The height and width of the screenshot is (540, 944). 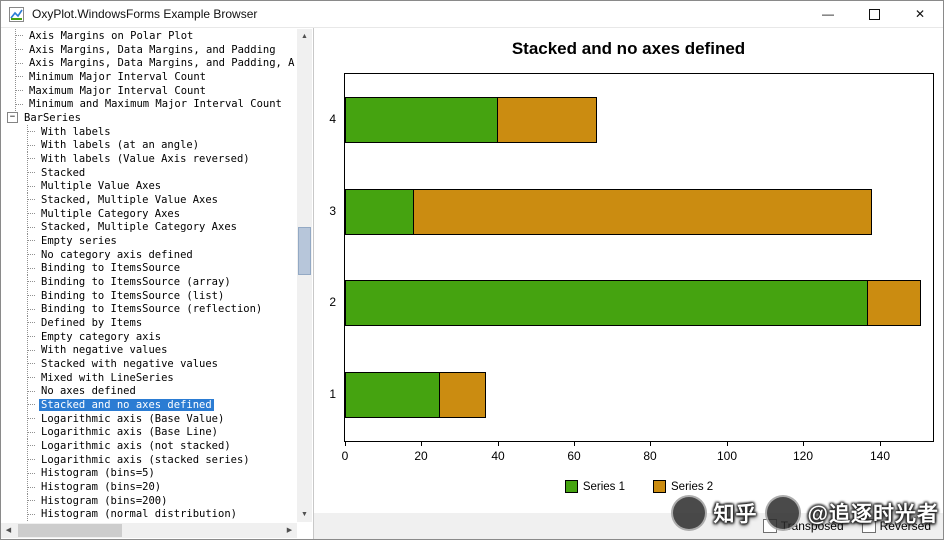 I want to click on scroll-up-icon: ▲, so click(x=304, y=36).